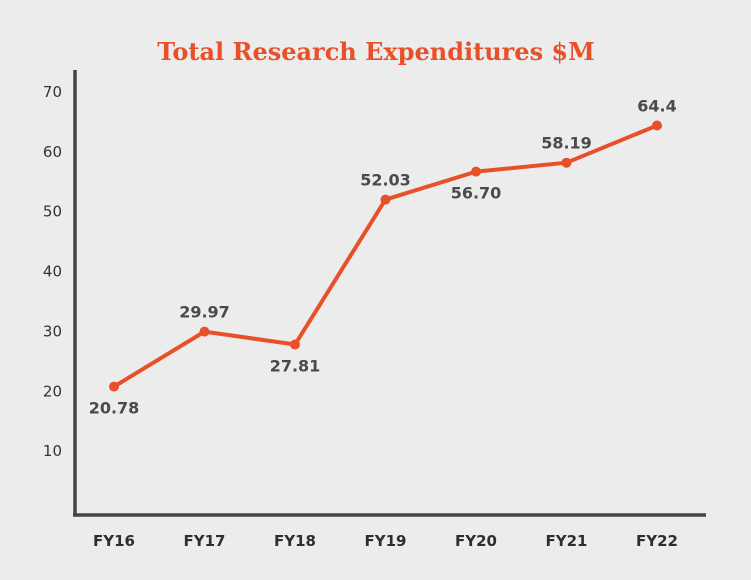 The height and width of the screenshot is (580, 751). I want to click on y-tick-labels: 10 20 30 40 50 60 70, so click(52, 271).